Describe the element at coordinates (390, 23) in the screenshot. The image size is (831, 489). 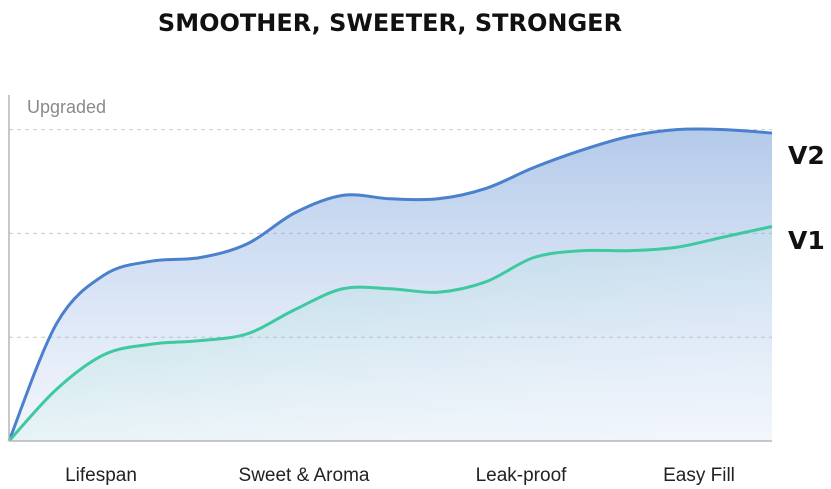
I see `chart-title: SMOOTHER, SWEETER, STRONGER` at that location.